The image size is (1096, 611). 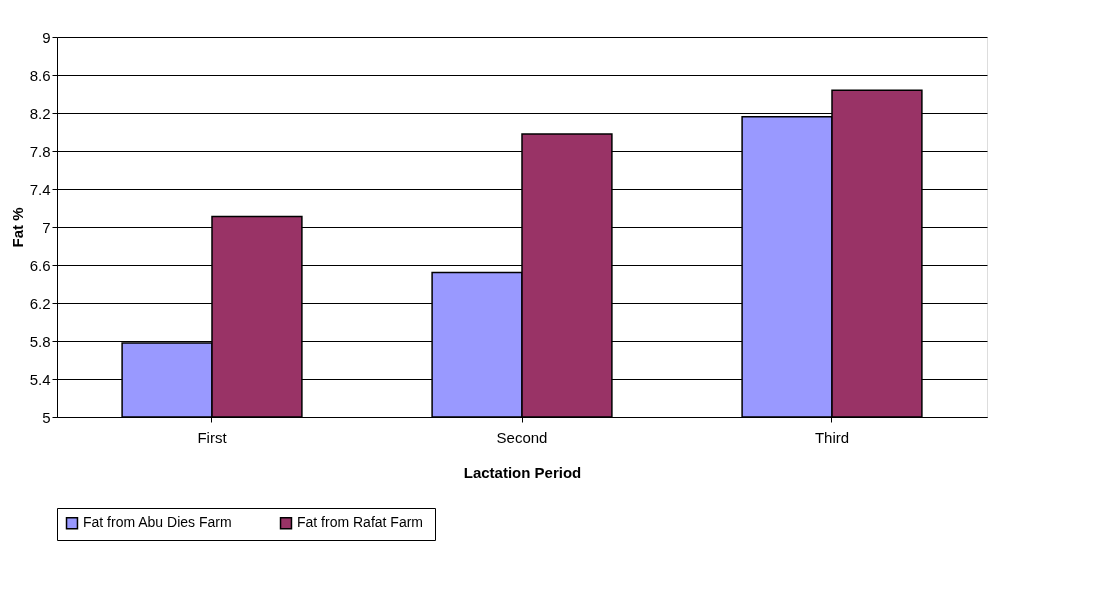 I want to click on x-tick-label: Second, so click(x=522, y=437).